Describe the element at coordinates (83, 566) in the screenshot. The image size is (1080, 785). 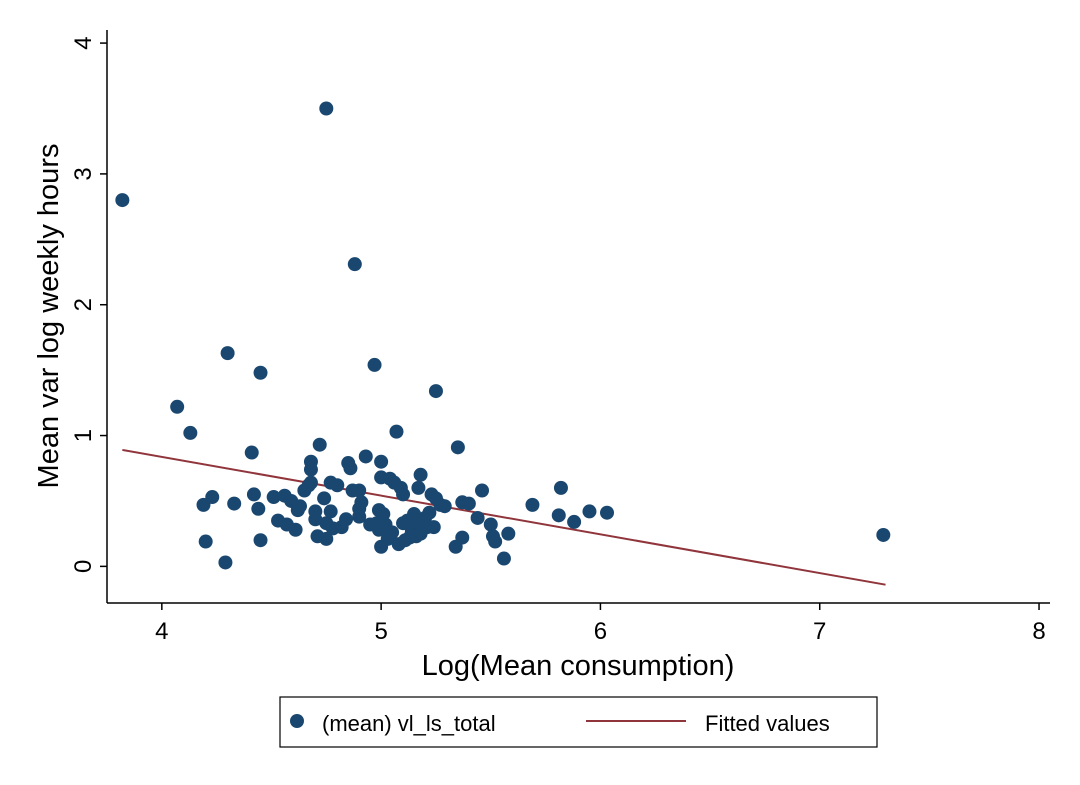
I see `y-tick-label: 0` at that location.